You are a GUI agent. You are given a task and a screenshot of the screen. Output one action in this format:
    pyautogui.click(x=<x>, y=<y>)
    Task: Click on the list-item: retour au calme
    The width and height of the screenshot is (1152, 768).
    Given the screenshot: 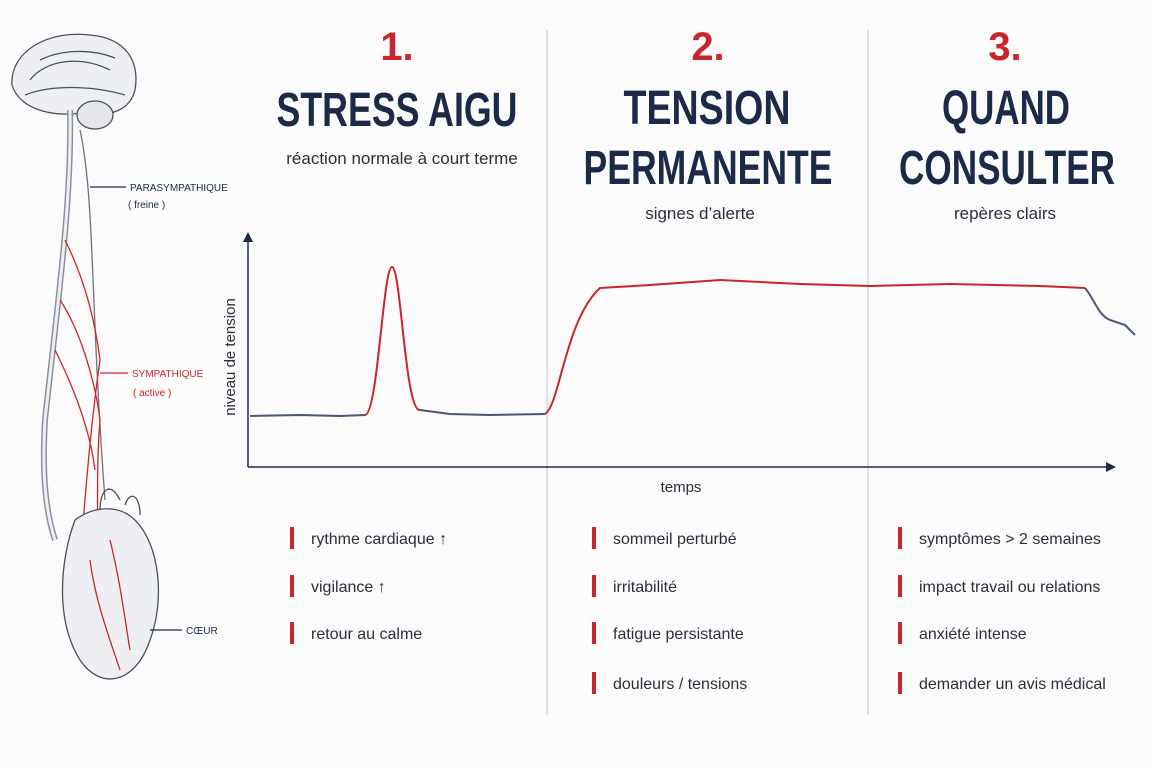 What is the action you would take?
    pyautogui.click(x=366, y=634)
    